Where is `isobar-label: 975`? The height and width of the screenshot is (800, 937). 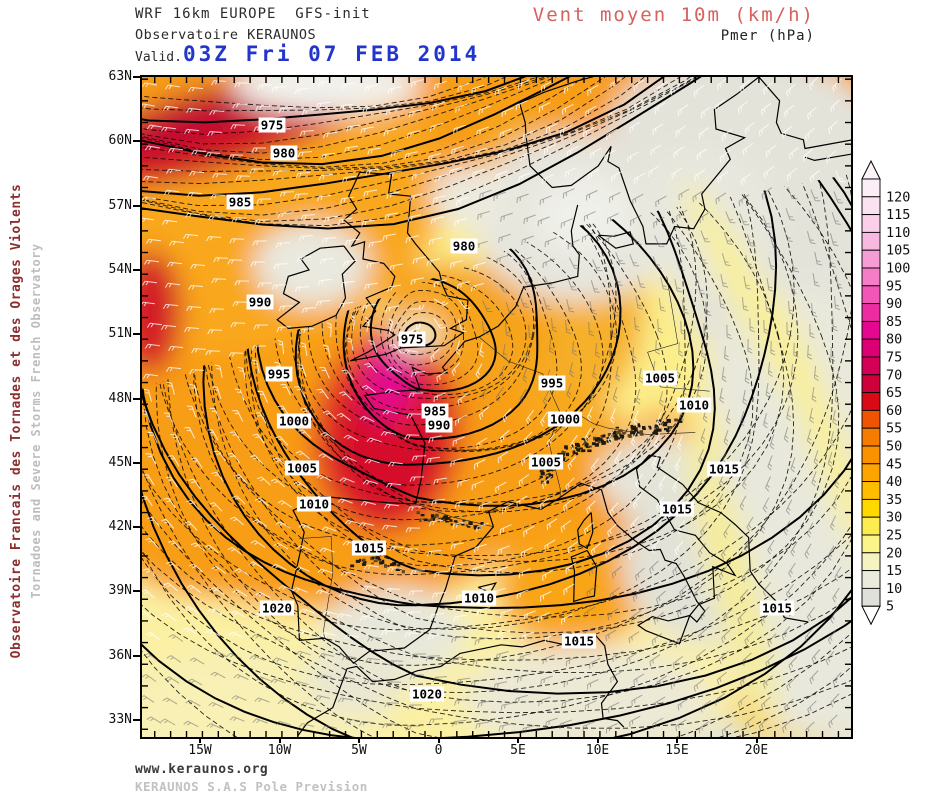 isobar-label: 975 is located at coordinates (272, 125).